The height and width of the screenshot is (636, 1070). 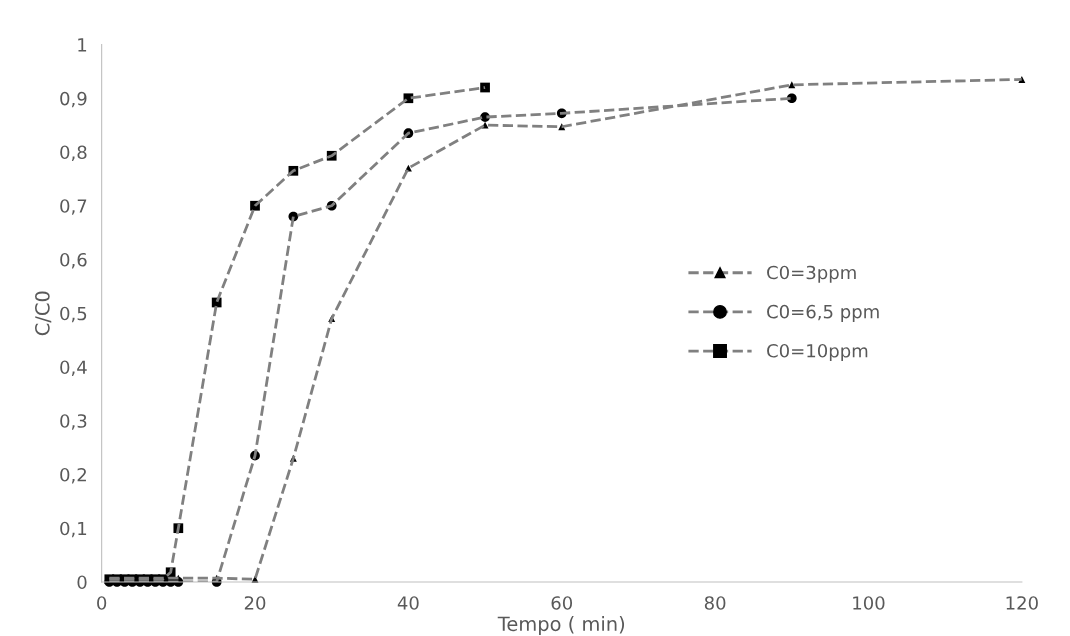 I want to click on y-tick-label: 0,4, so click(x=73, y=368).